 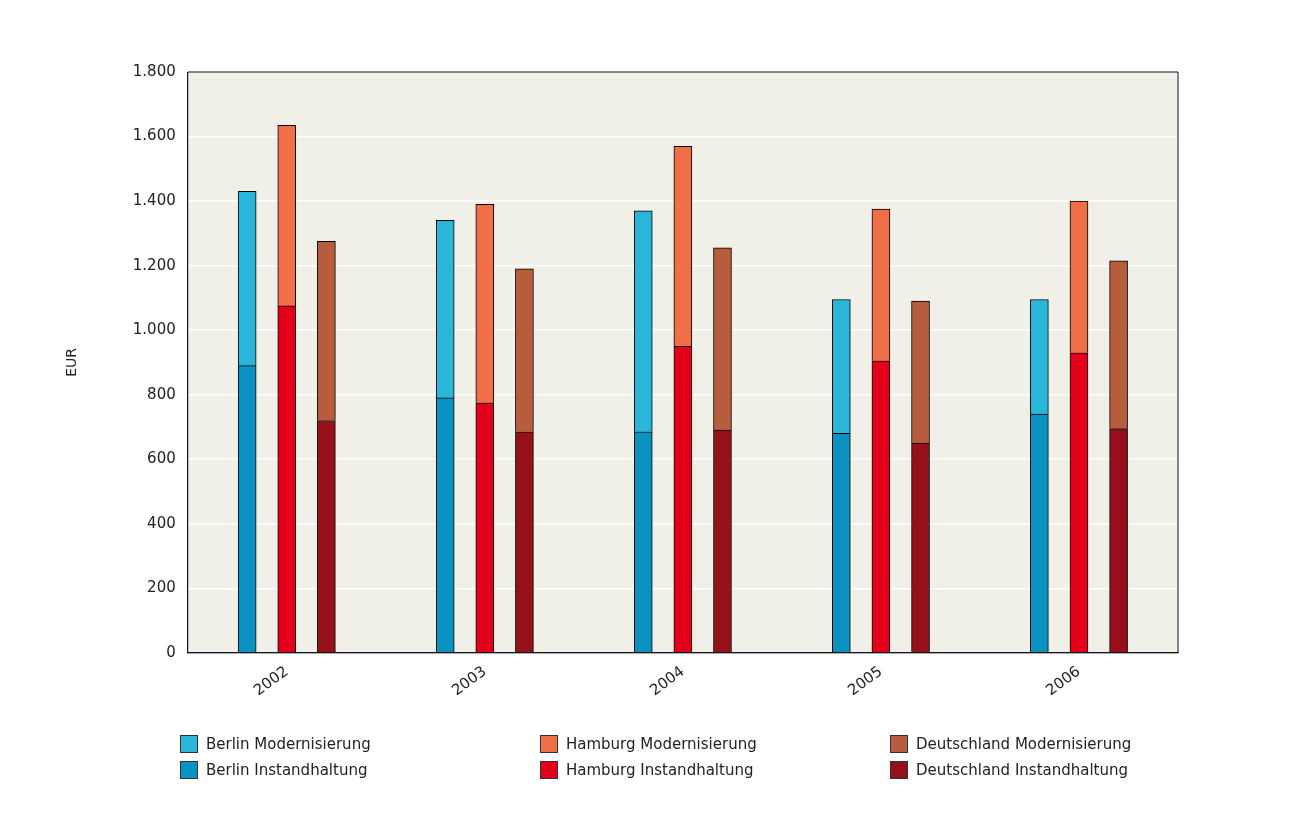 I want to click on y-tick-label: 1.800, so click(x=154, y=70).